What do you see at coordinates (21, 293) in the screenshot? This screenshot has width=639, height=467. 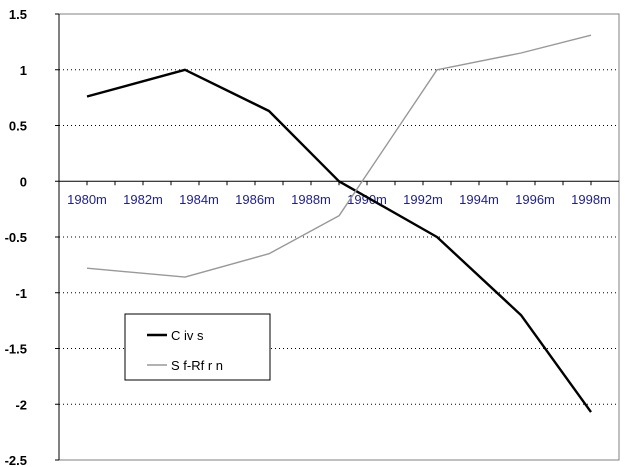 I see `y-tick-label: -1` at bounding box center [21, 293].